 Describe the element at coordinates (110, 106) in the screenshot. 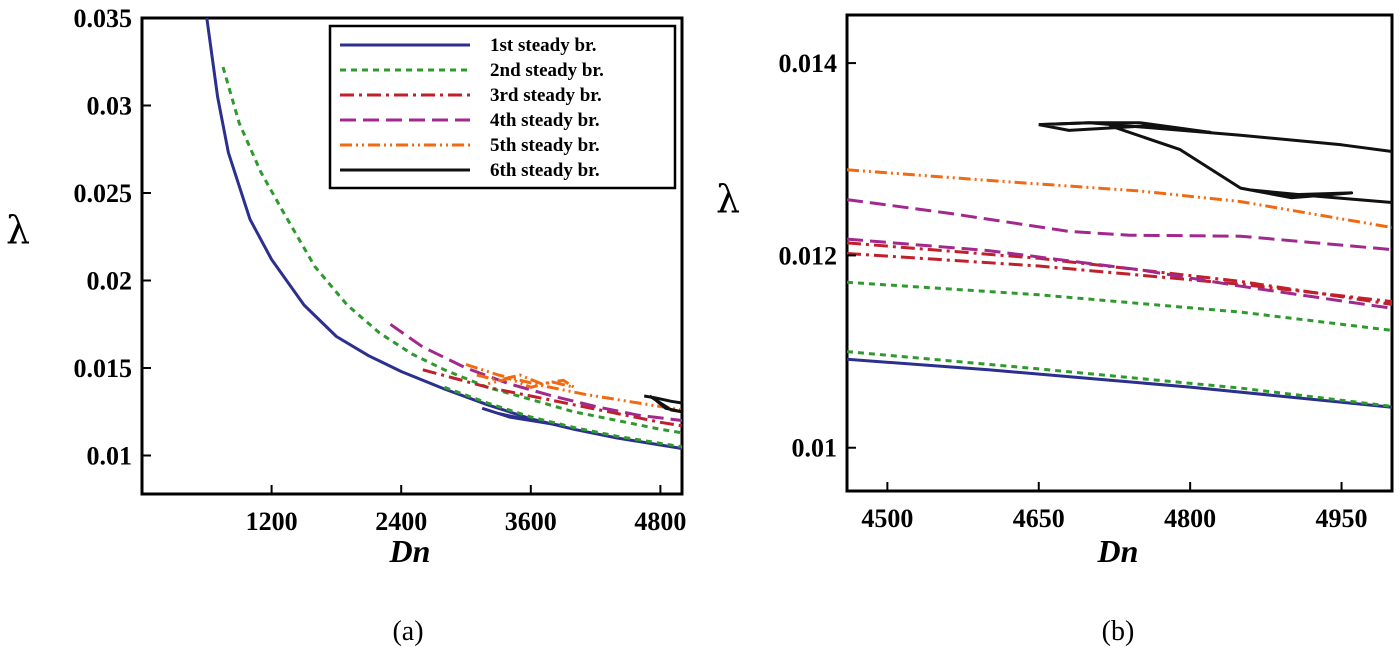

I see `y-tick-label-a: 0.03` at that location.